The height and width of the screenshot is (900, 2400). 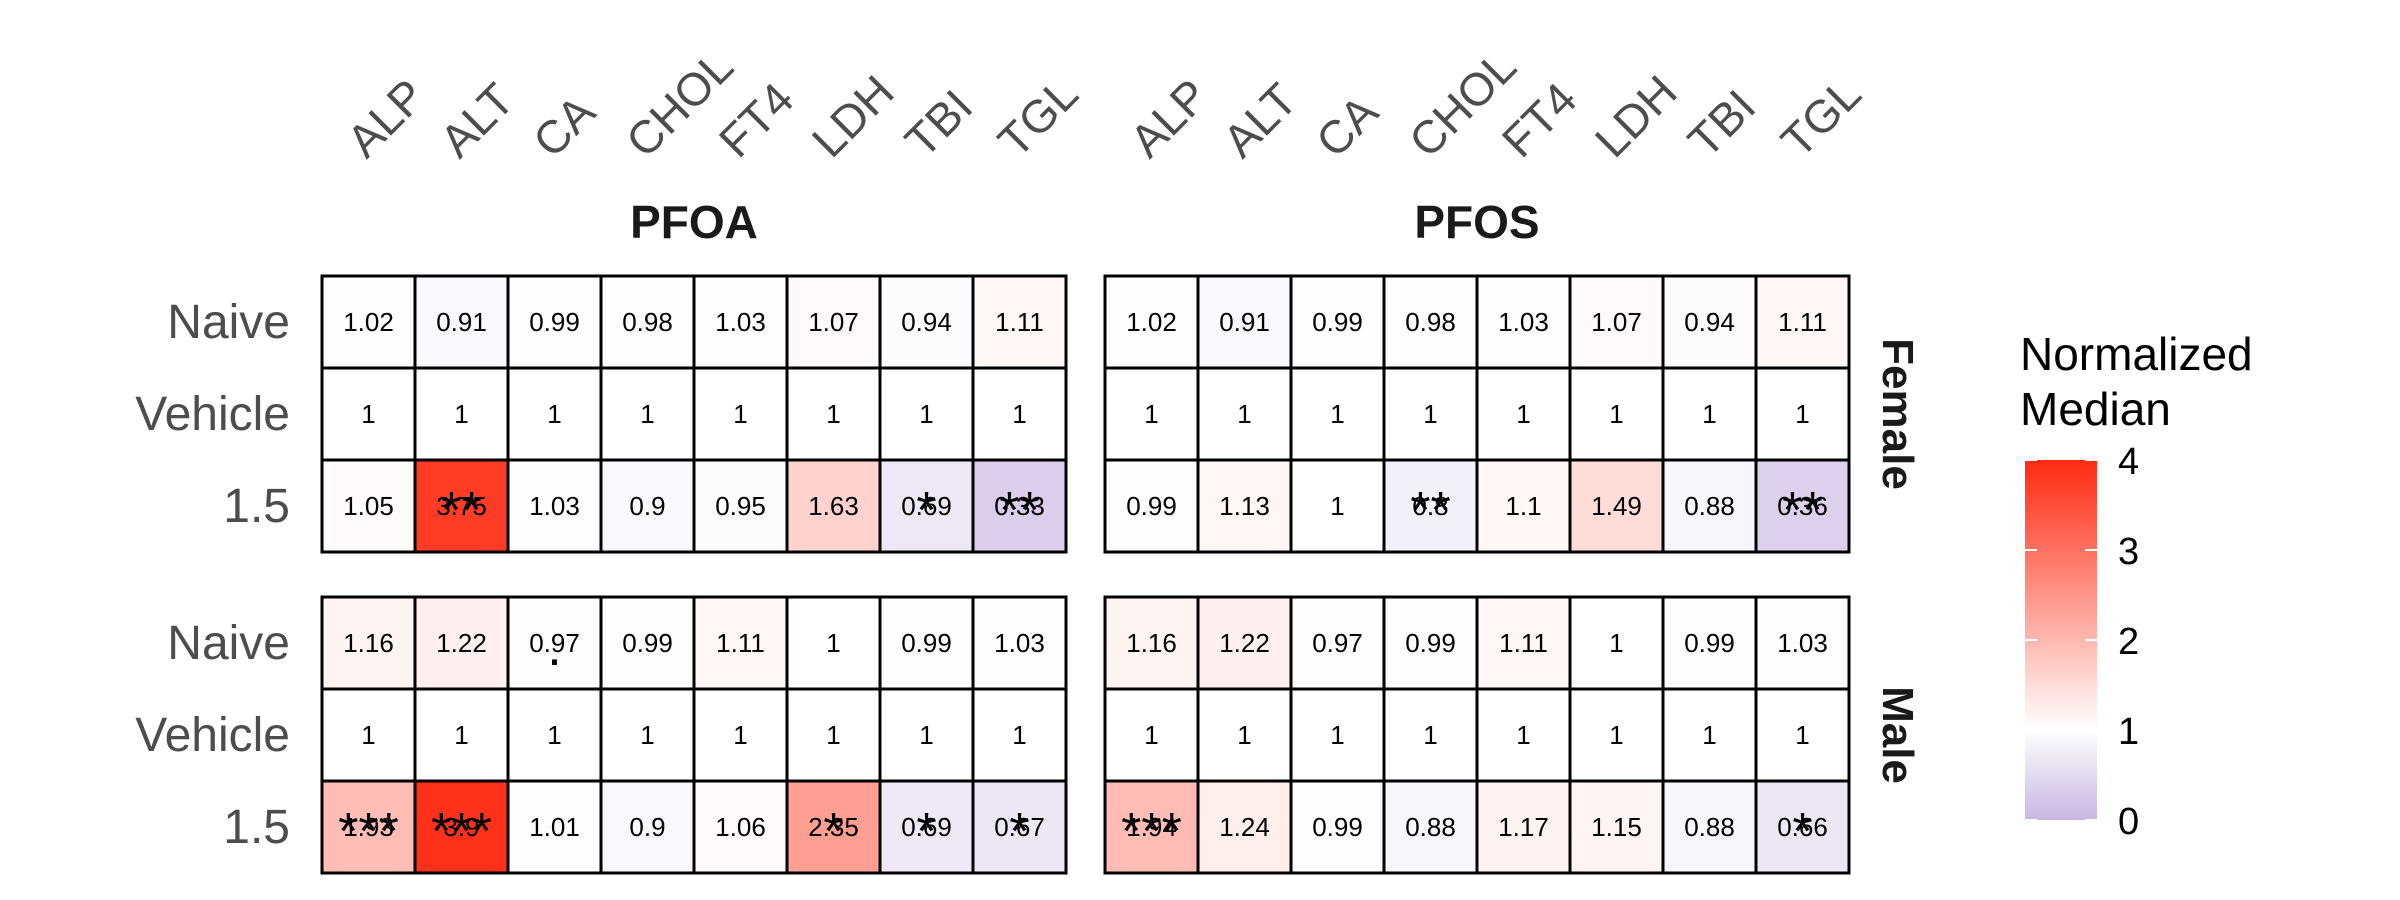 I want to click on significance-marker: ***, so click(x=1151, y=832).